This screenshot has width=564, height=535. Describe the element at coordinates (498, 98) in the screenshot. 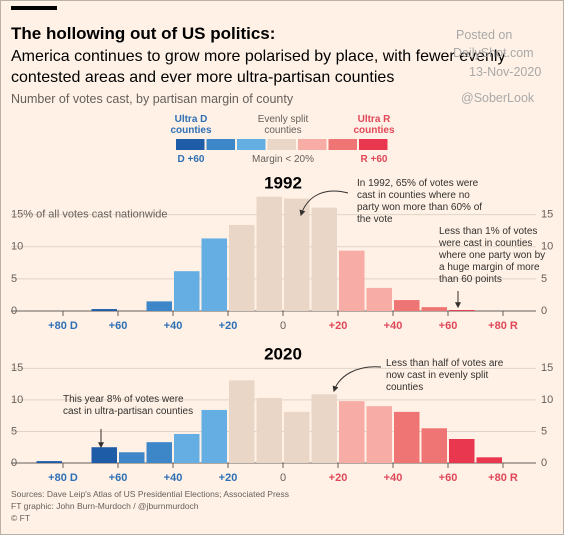

I see `watermark-handle: @SoberLook` at that location.